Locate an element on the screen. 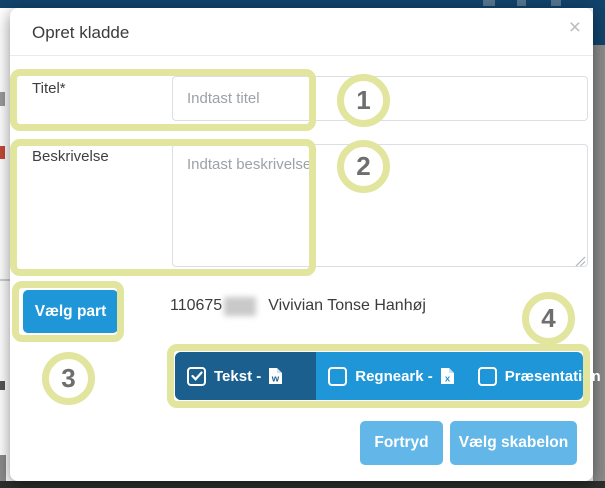 This screenshot has width=605, height=488. background-right-edge is located at coordinates (599, 263).